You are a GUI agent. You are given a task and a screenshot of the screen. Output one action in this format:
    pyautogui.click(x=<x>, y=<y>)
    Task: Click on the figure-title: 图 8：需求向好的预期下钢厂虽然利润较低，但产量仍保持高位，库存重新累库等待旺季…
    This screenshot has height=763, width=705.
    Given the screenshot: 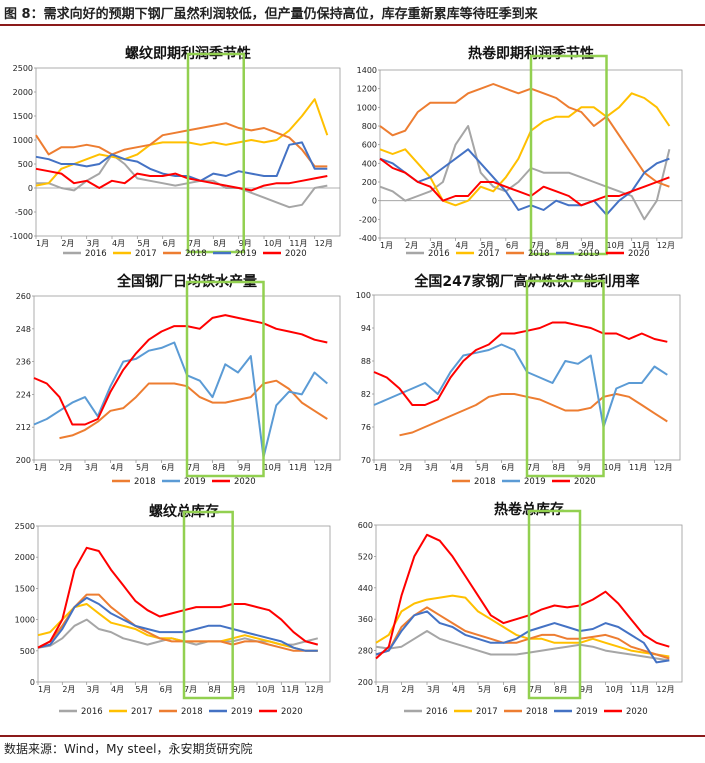 What is the action you would take?
    pyautogui.click(x=271, y=14)
    